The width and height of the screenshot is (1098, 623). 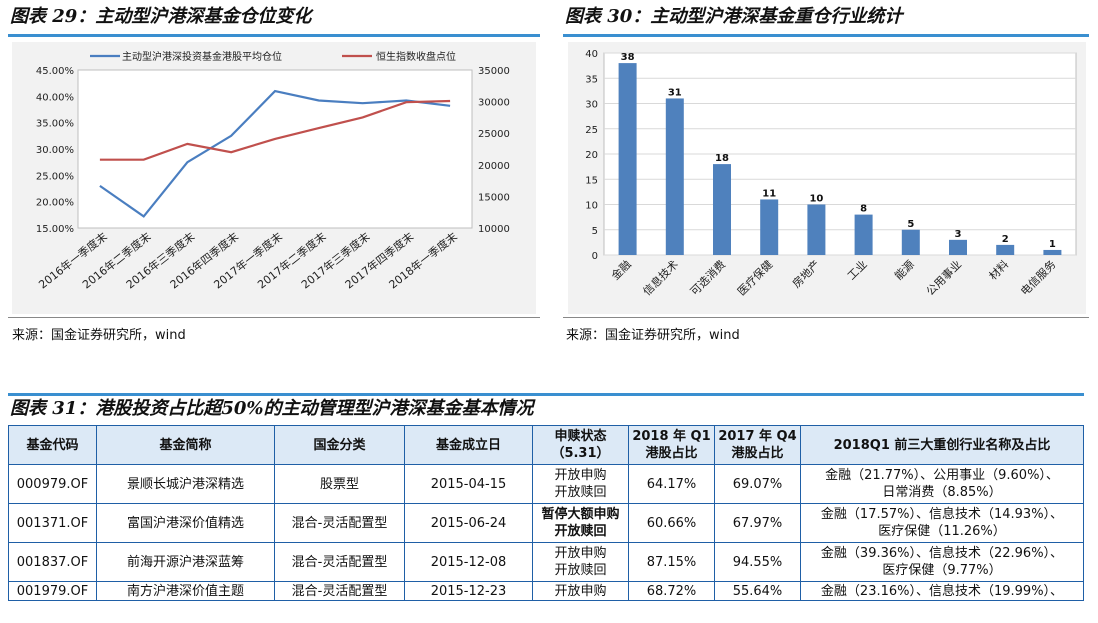 I want to click on data-label: 1, so click(x=1052, y=244).